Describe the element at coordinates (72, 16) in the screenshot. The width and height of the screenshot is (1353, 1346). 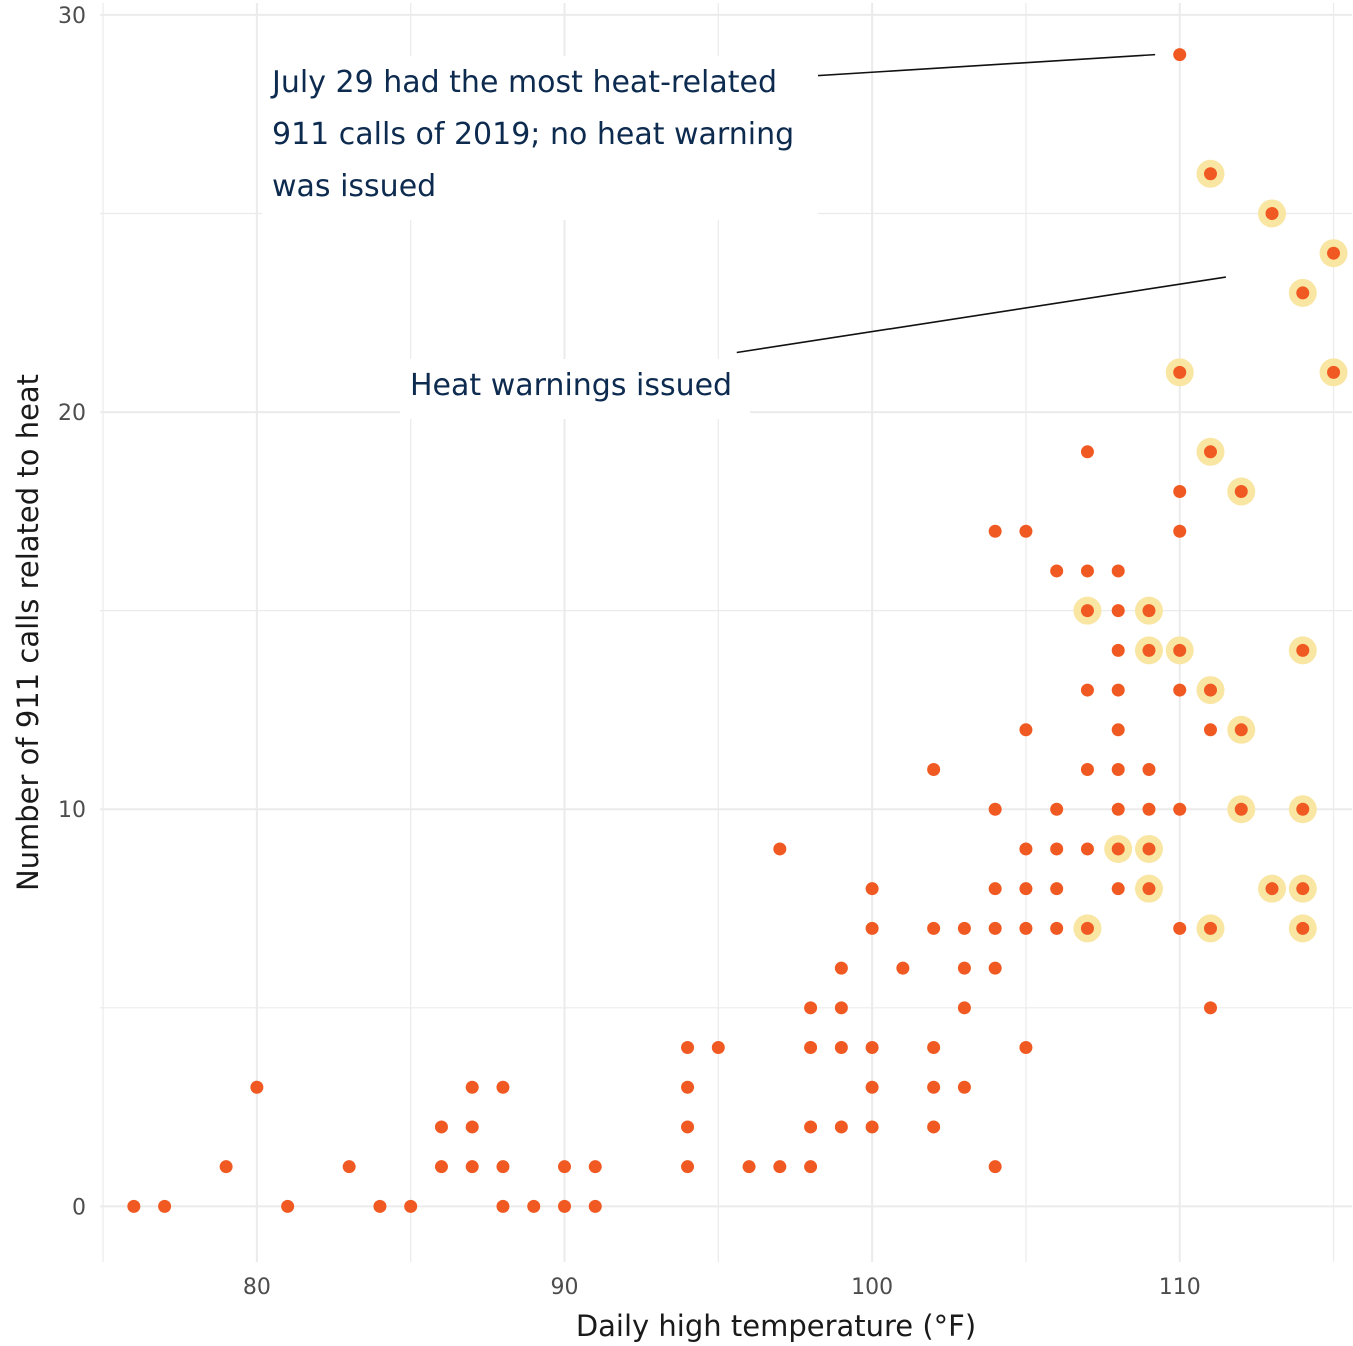
I see `y-tick-label: 30` at that location.